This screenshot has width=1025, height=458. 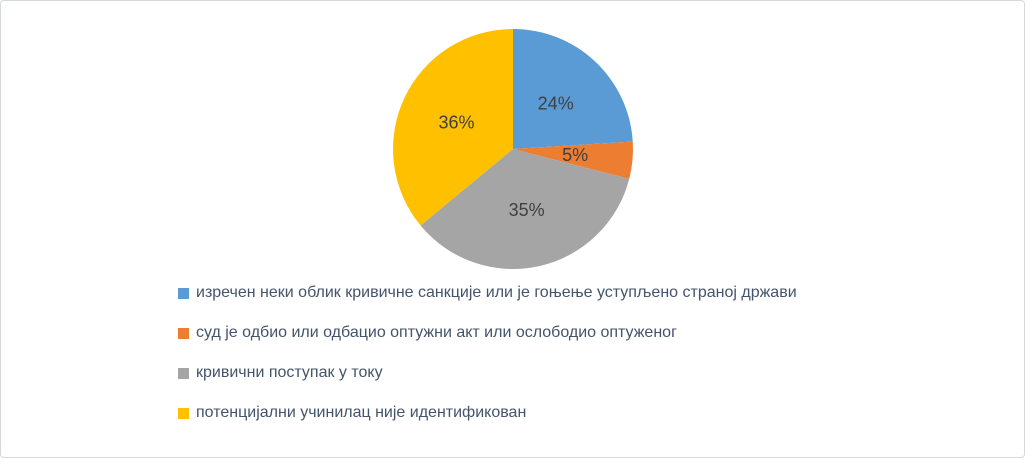 I want to click on legend-item-3: потенцијални учинилац није идентификован, so click(x=487, y=413).